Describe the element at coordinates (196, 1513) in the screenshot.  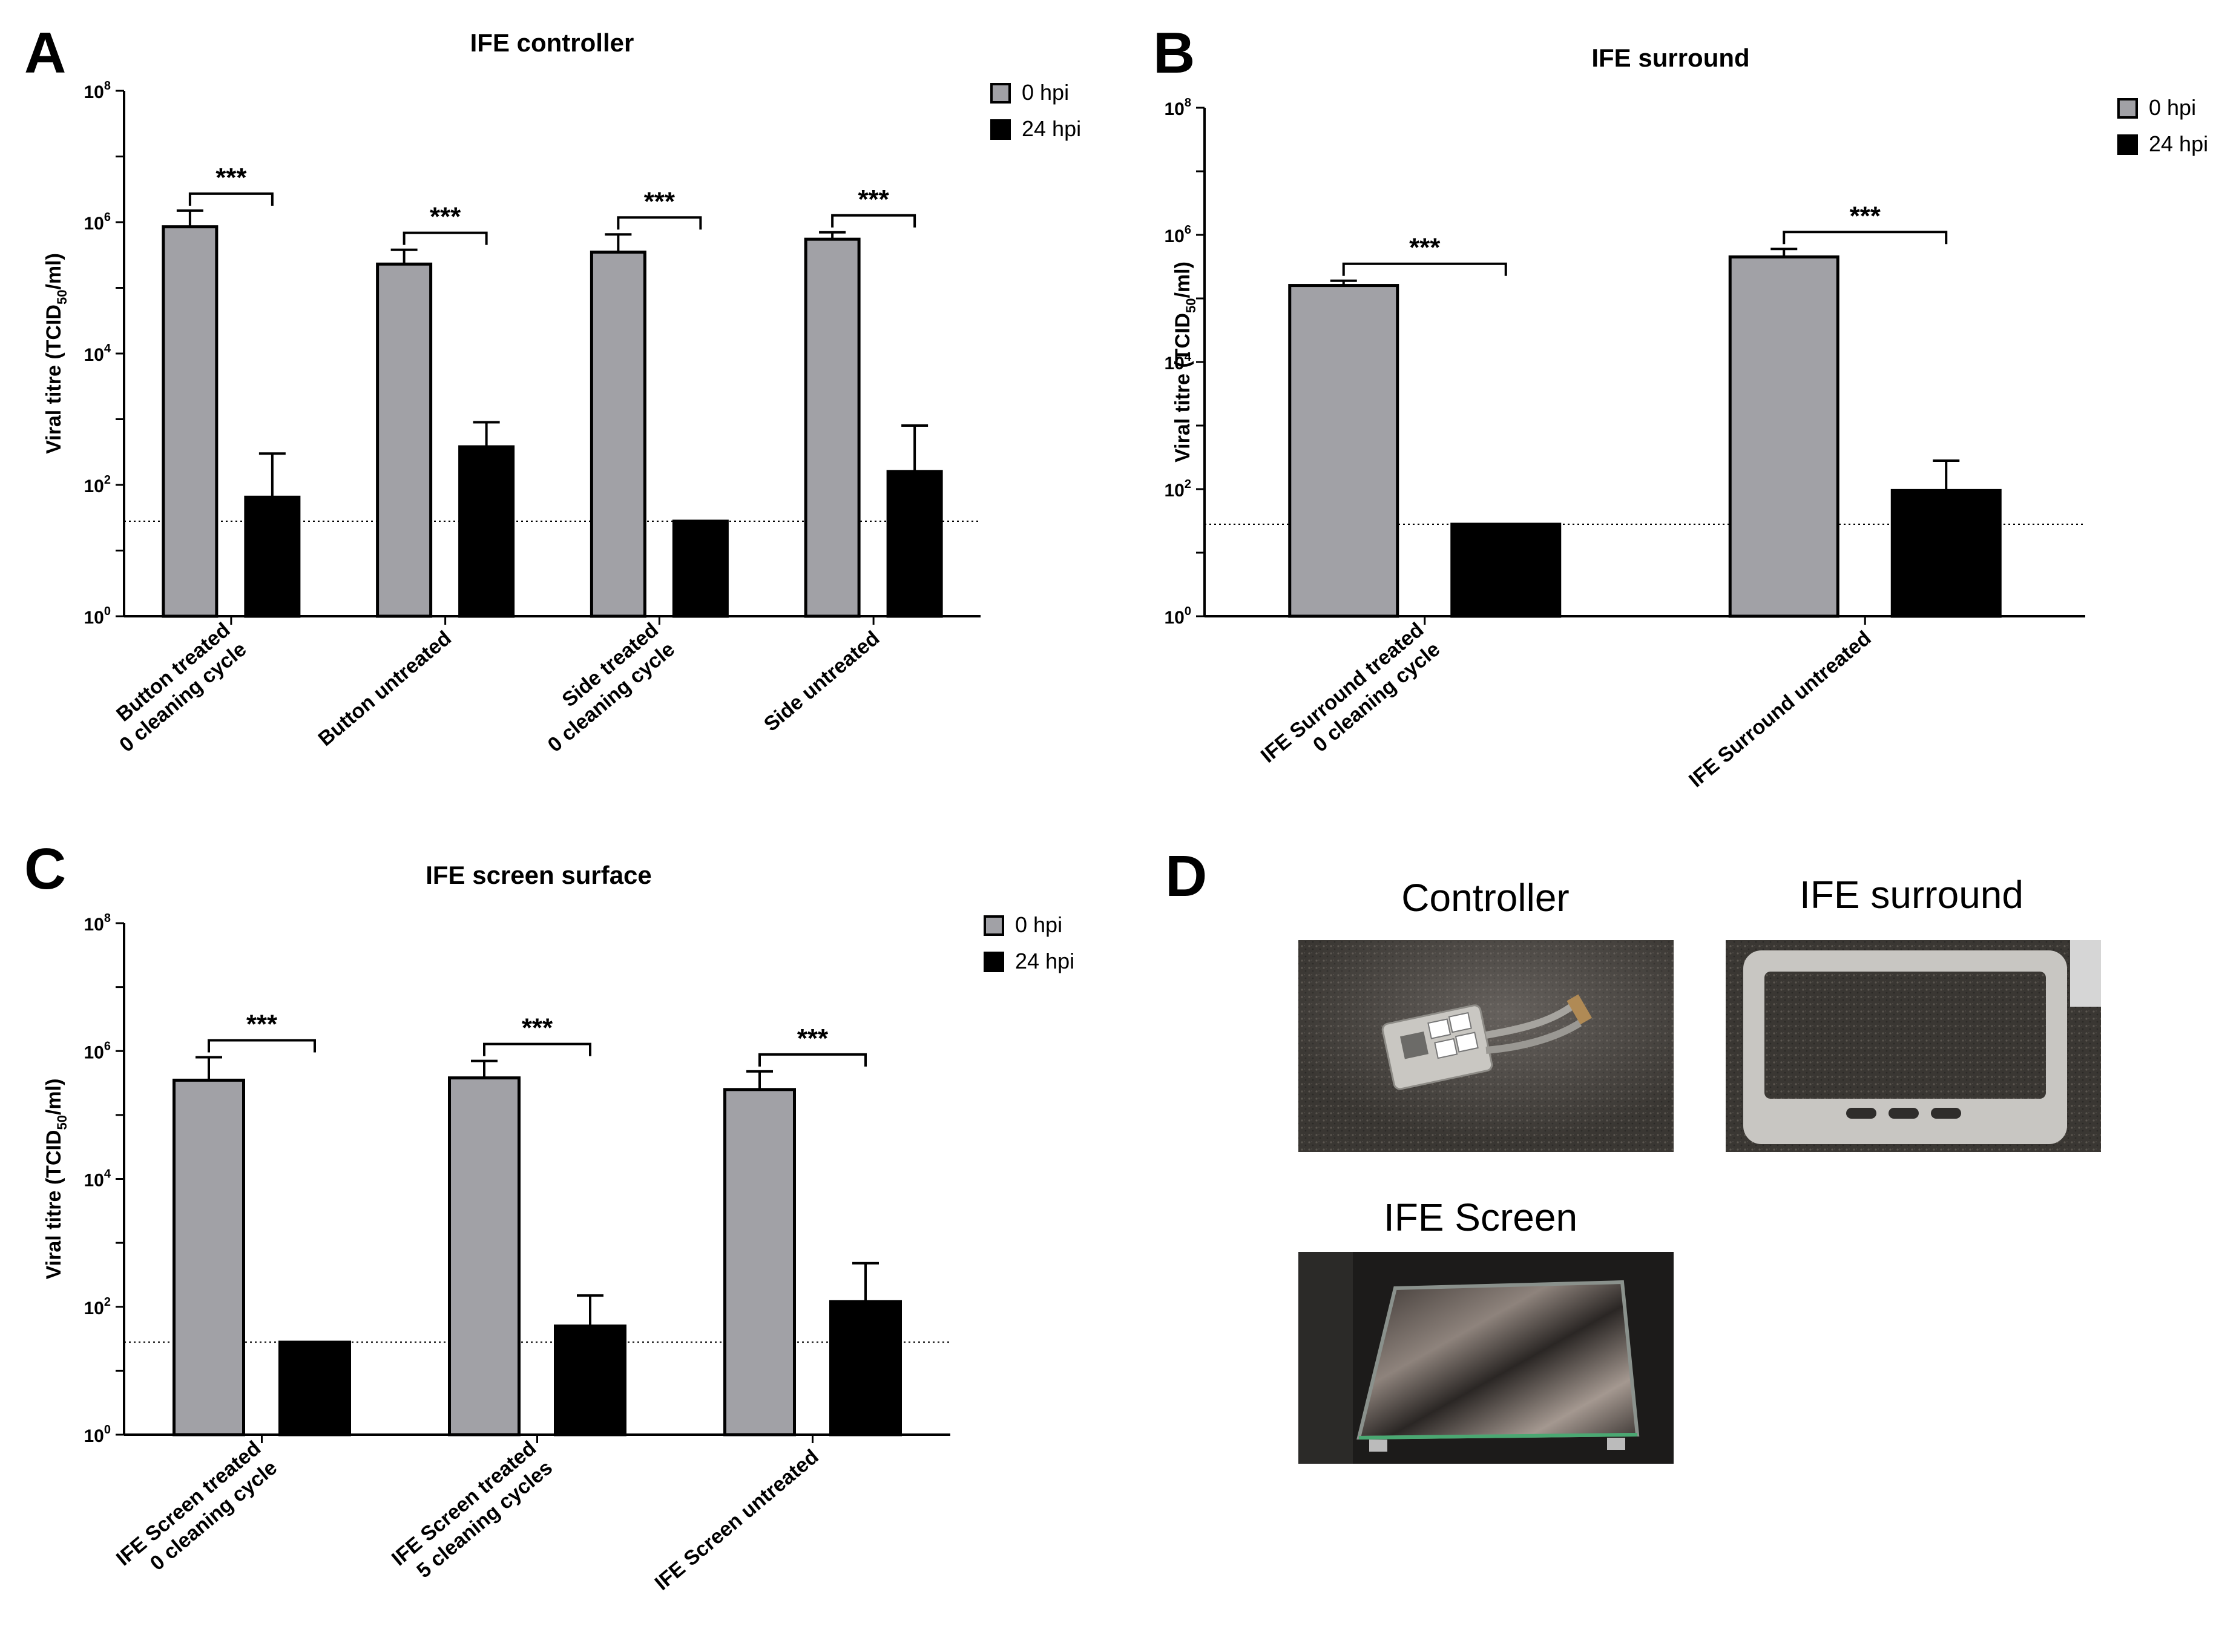
I see `category-label: IFE Screen treated0 cleaning cycle` at that location.